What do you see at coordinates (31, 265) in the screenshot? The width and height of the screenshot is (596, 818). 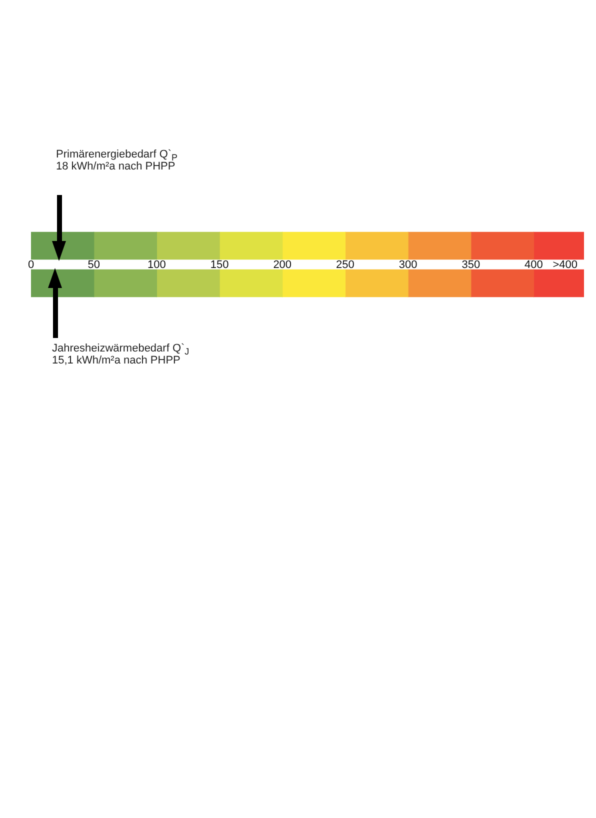 I see `x-tick-label: 0` at bounding box center [31, 265].